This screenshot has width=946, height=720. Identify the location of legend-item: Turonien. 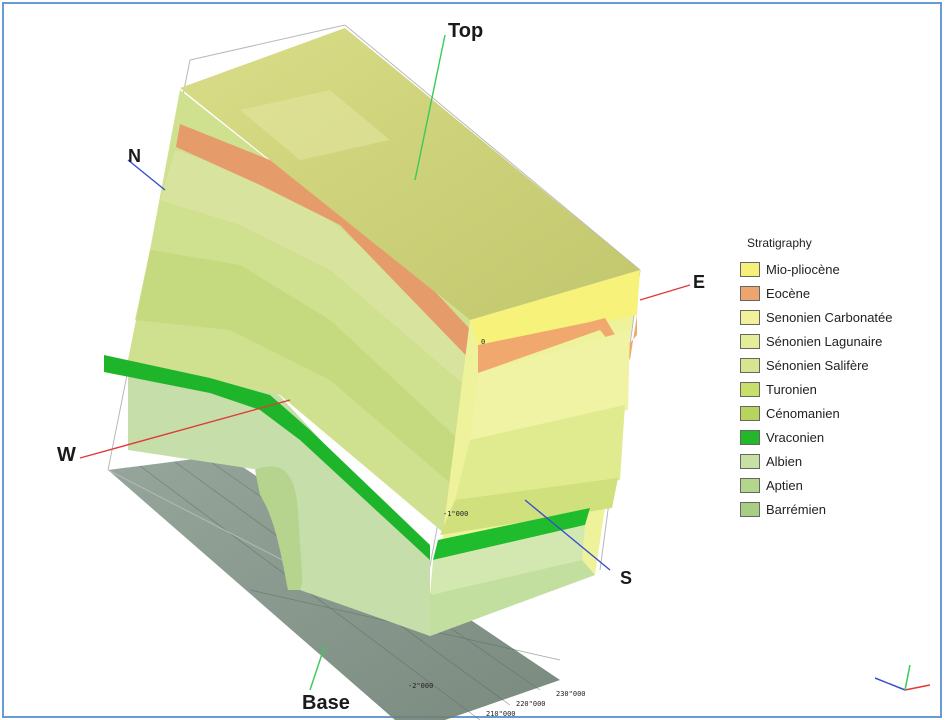
(840, 389).